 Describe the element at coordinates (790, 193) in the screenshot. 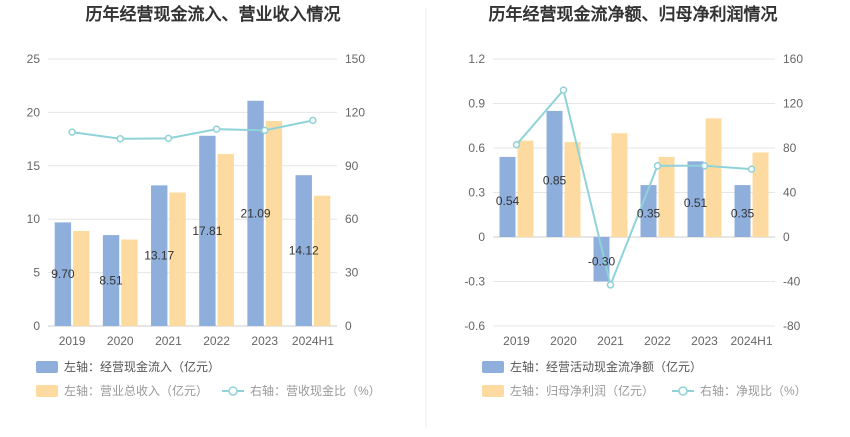

I see `right-axis-tick-label: 40` at that location.